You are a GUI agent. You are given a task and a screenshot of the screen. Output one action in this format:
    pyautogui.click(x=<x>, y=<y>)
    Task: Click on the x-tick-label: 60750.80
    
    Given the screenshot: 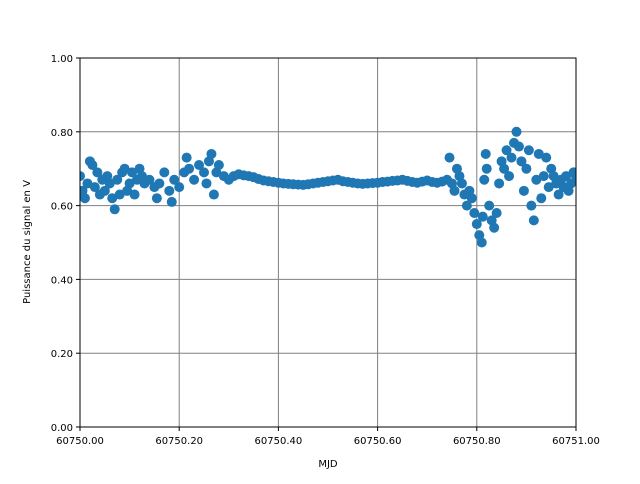 What is the action you would take?
    pyautogui.click(x=477, y=441)
    